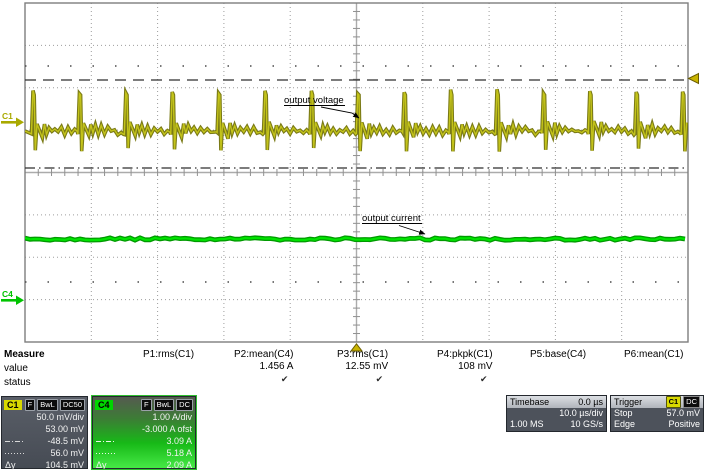  Describe the element at coordinates (7, 116) in the screenshot. I see `c1-marker-label: C1` at that location.